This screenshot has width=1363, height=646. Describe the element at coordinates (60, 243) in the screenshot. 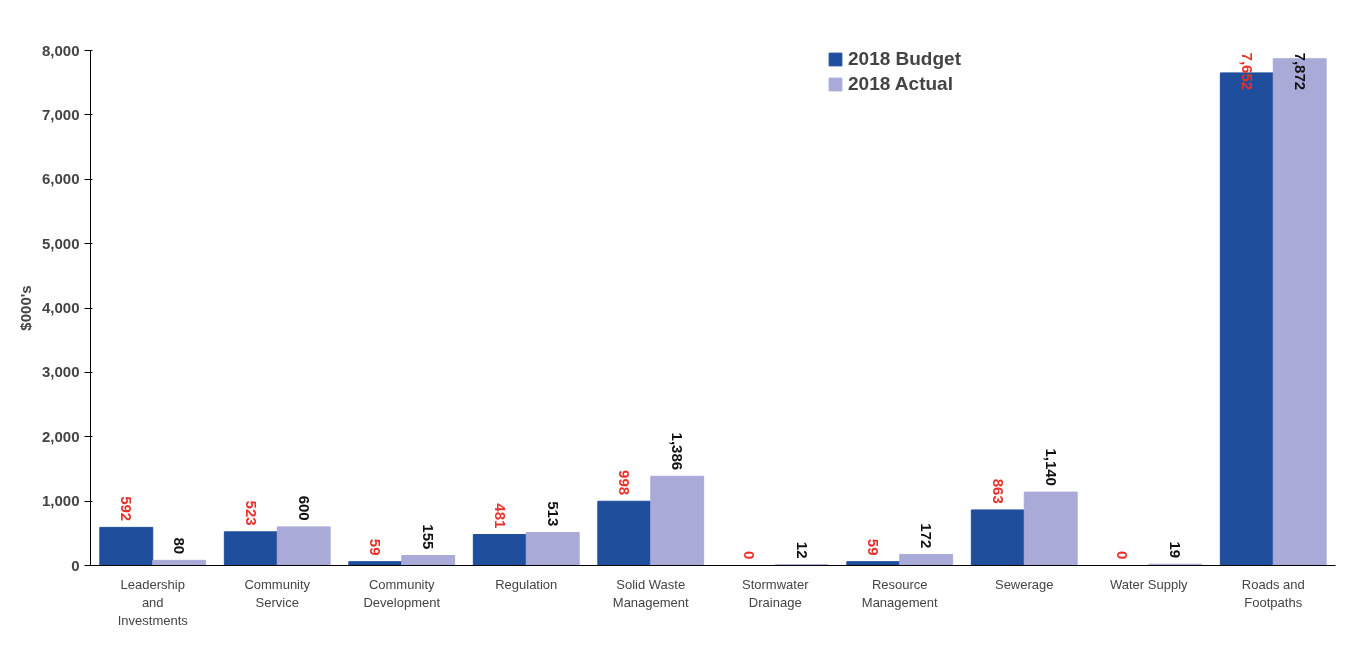

I see `y-tick-label: 5,000` at that location.